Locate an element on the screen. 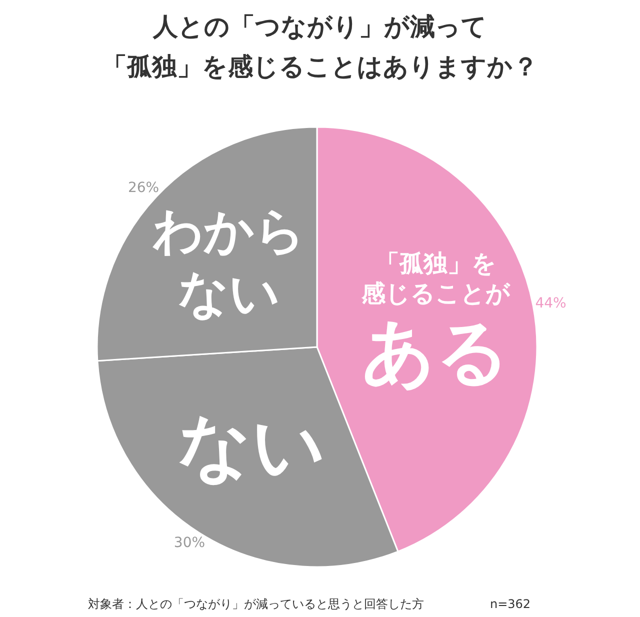 Image resolution: width=640 pixels, height=617 pixels. data-label: 44% is located at coordinates (550, 304).